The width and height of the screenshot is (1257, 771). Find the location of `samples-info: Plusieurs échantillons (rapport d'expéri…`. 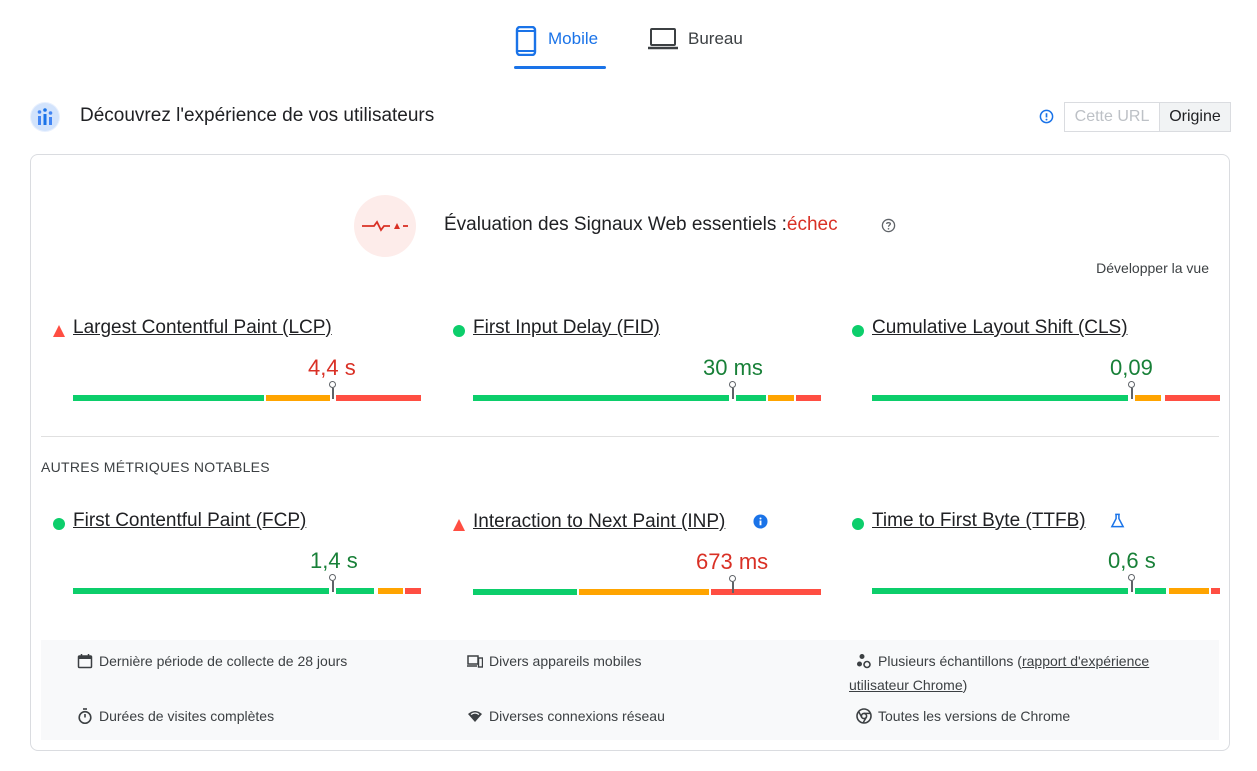

samples-info: Plusieurs échantillons (rapport d'expéri… is located at coordinates (1029, 673).